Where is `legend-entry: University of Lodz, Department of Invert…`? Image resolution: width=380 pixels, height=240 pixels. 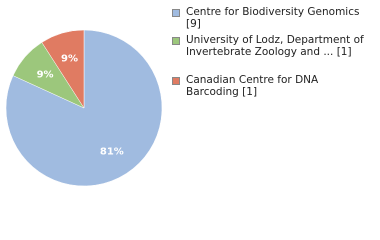
legend-entry: University of Lodz, Department of Invert… is located at coordinates (272, 46).